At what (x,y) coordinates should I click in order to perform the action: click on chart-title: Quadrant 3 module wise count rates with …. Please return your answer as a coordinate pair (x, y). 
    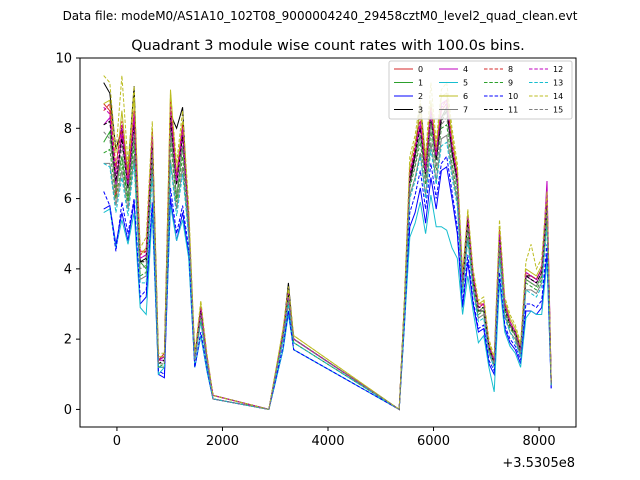
    Looking at the image, I should click on (328, 46).